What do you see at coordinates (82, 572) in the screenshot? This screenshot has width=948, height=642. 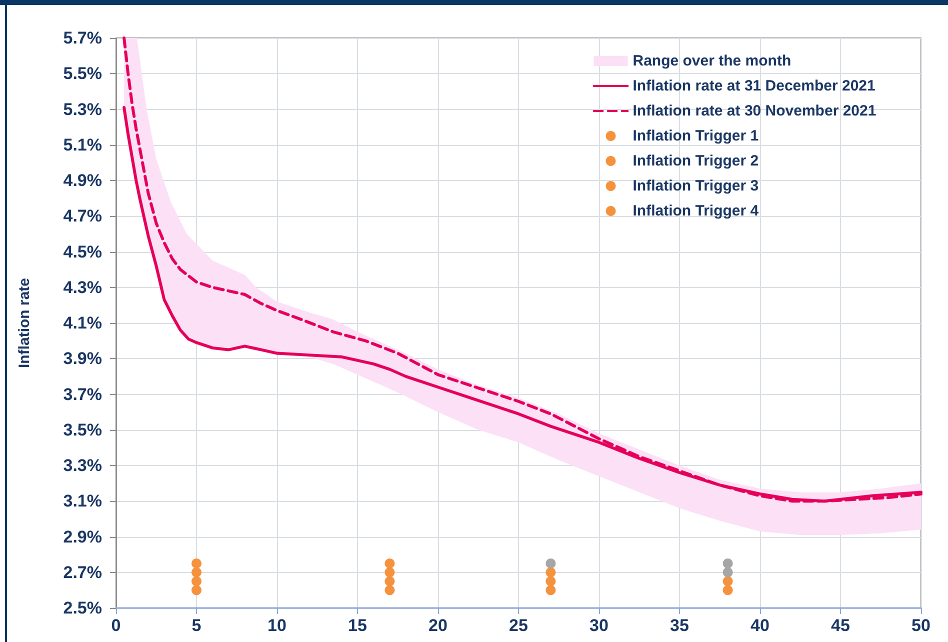 I see `y-tick-label: 2.7%` at bounding box center [82, 572].